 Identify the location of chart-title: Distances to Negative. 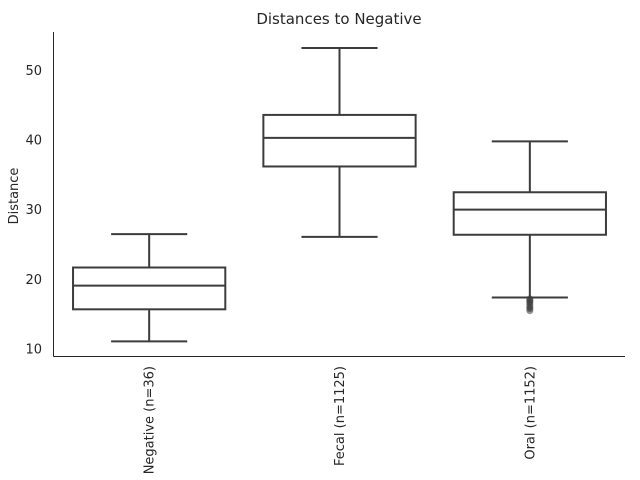
(338, 19).